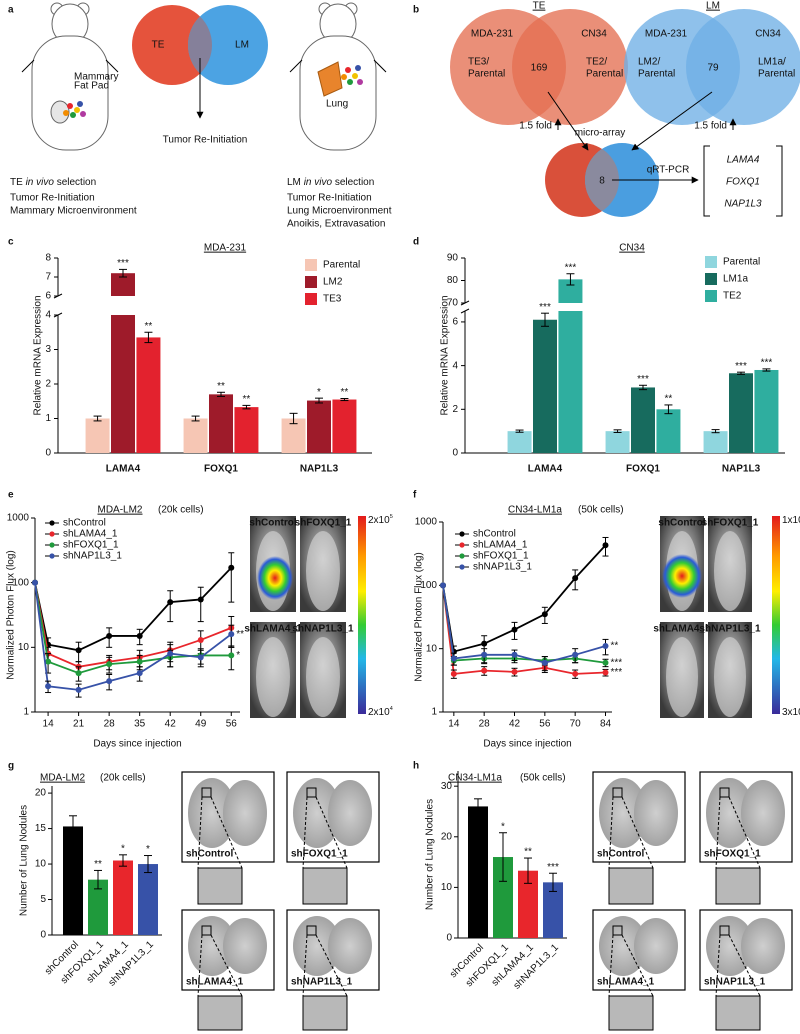 Image resolution: width=800 pixels, height=1034 pixels. I want to click on y-tick-label: 6, so click(48, 296).